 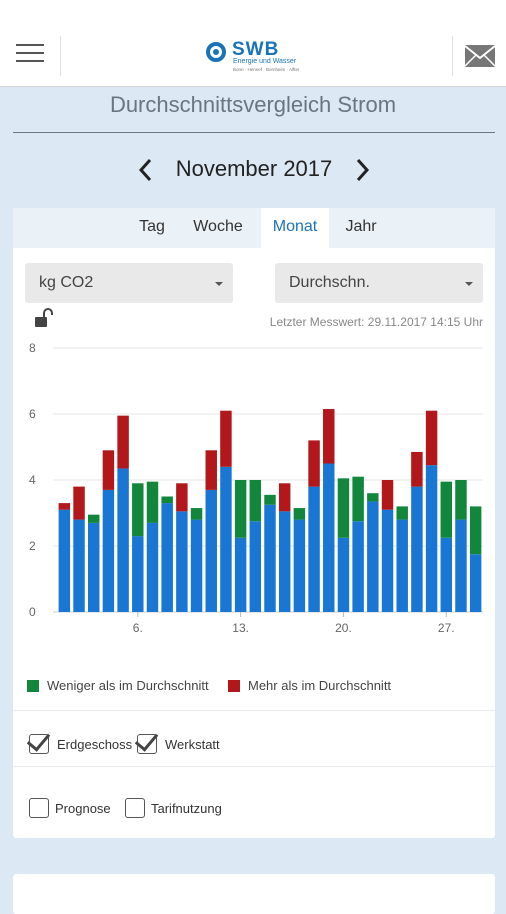 I want to click on logo-subtitle: Energie und Wasser, so click(x=265, y=61).